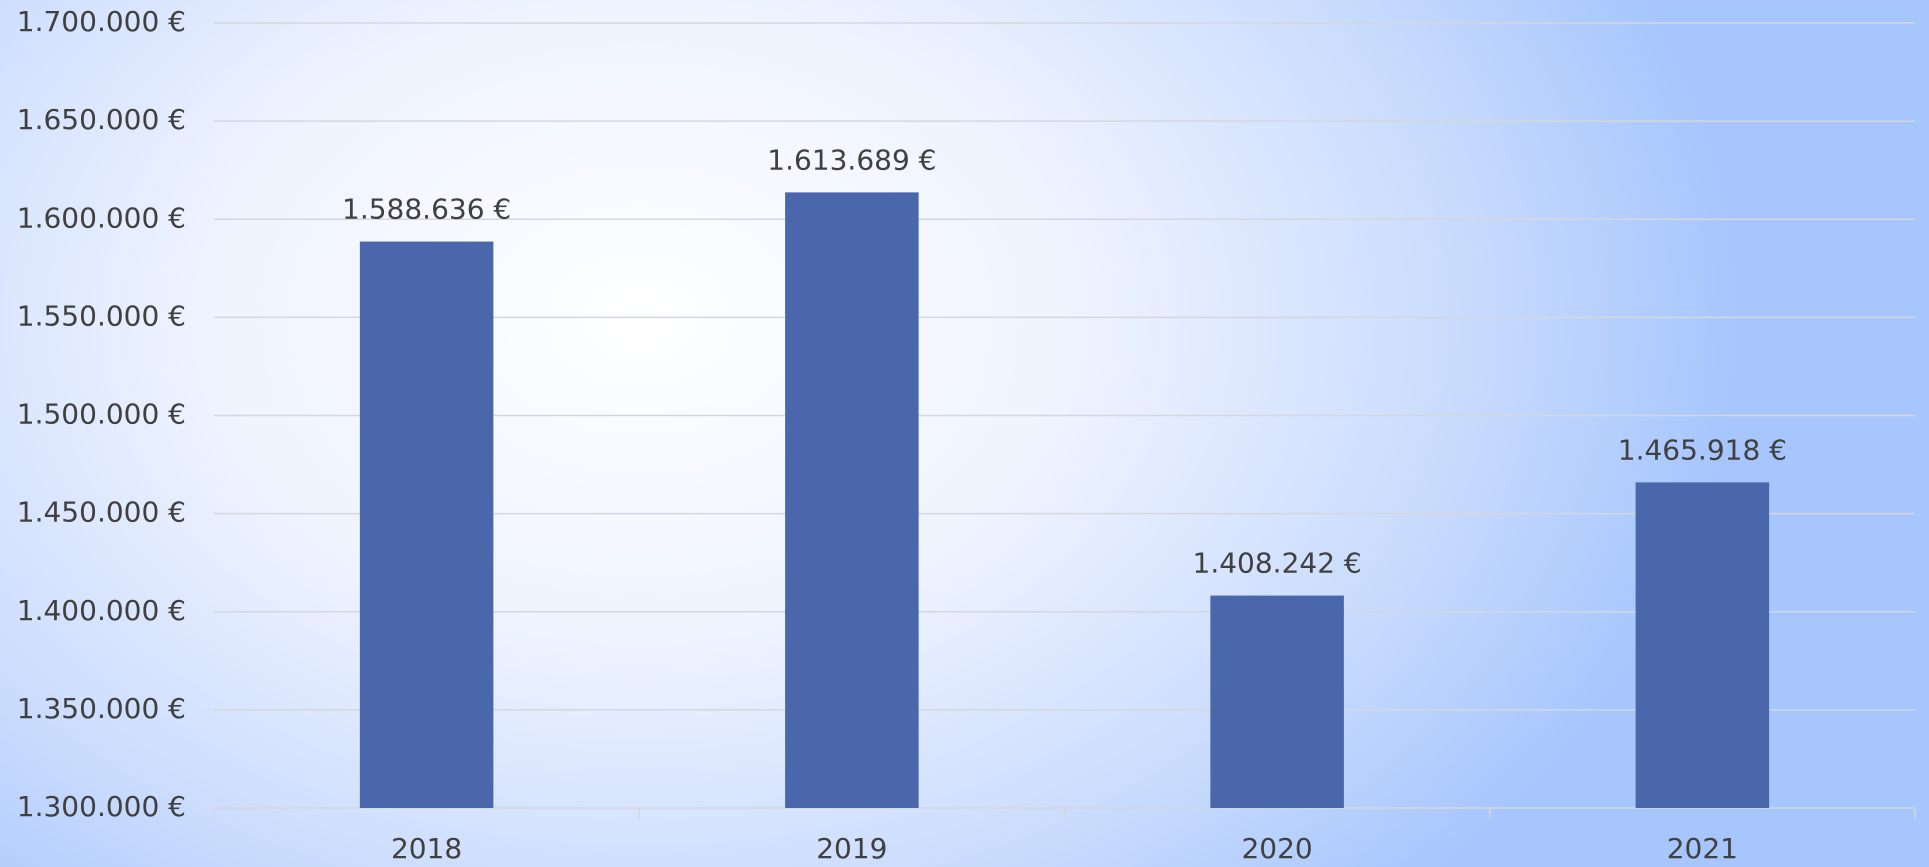 The height and width of the screenshot is (867, 1929). What do you see at coordinates (101, 610) in the screenshot?
I see `y-tick-label: 1.400.000 €` at bounding box center [101, 610].